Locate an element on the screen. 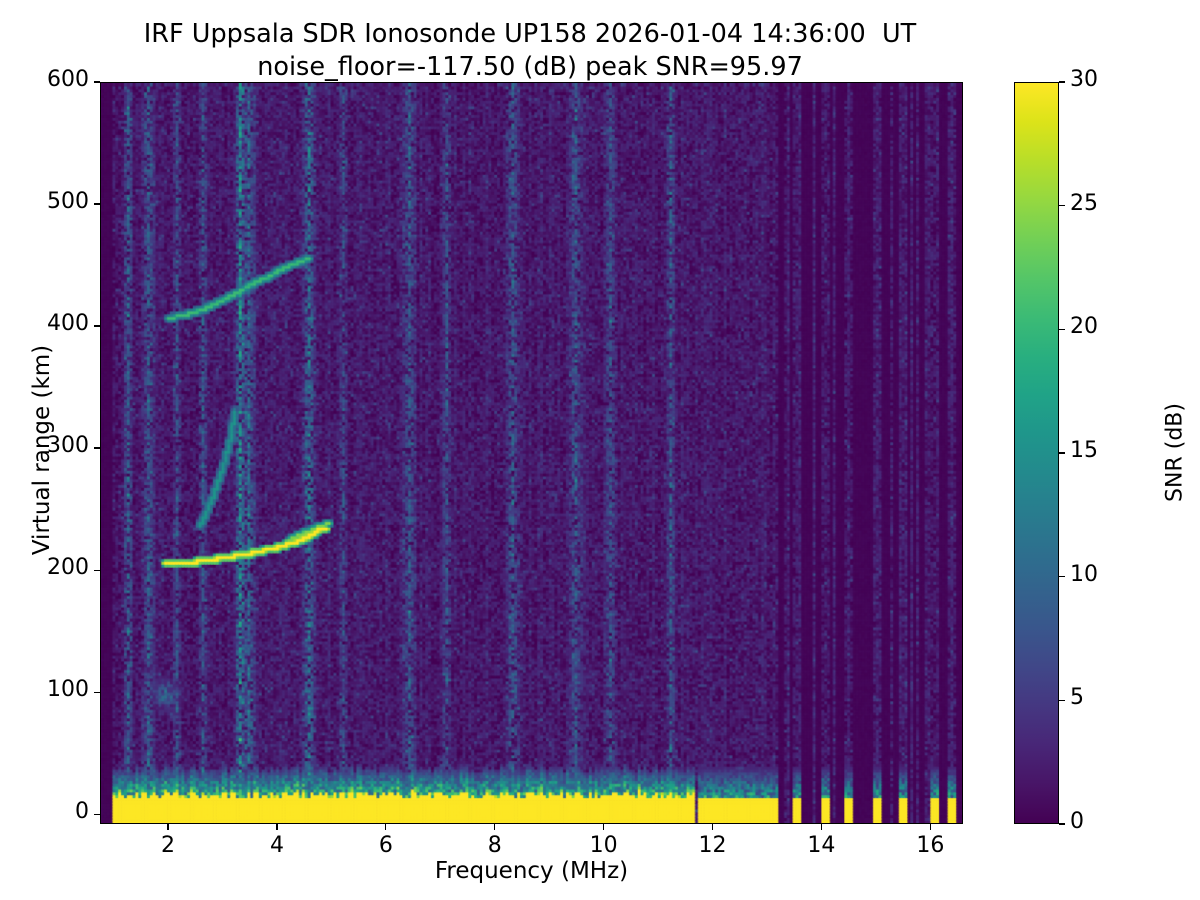  x-tick-label: 4 is located at coordinates (276, 845).